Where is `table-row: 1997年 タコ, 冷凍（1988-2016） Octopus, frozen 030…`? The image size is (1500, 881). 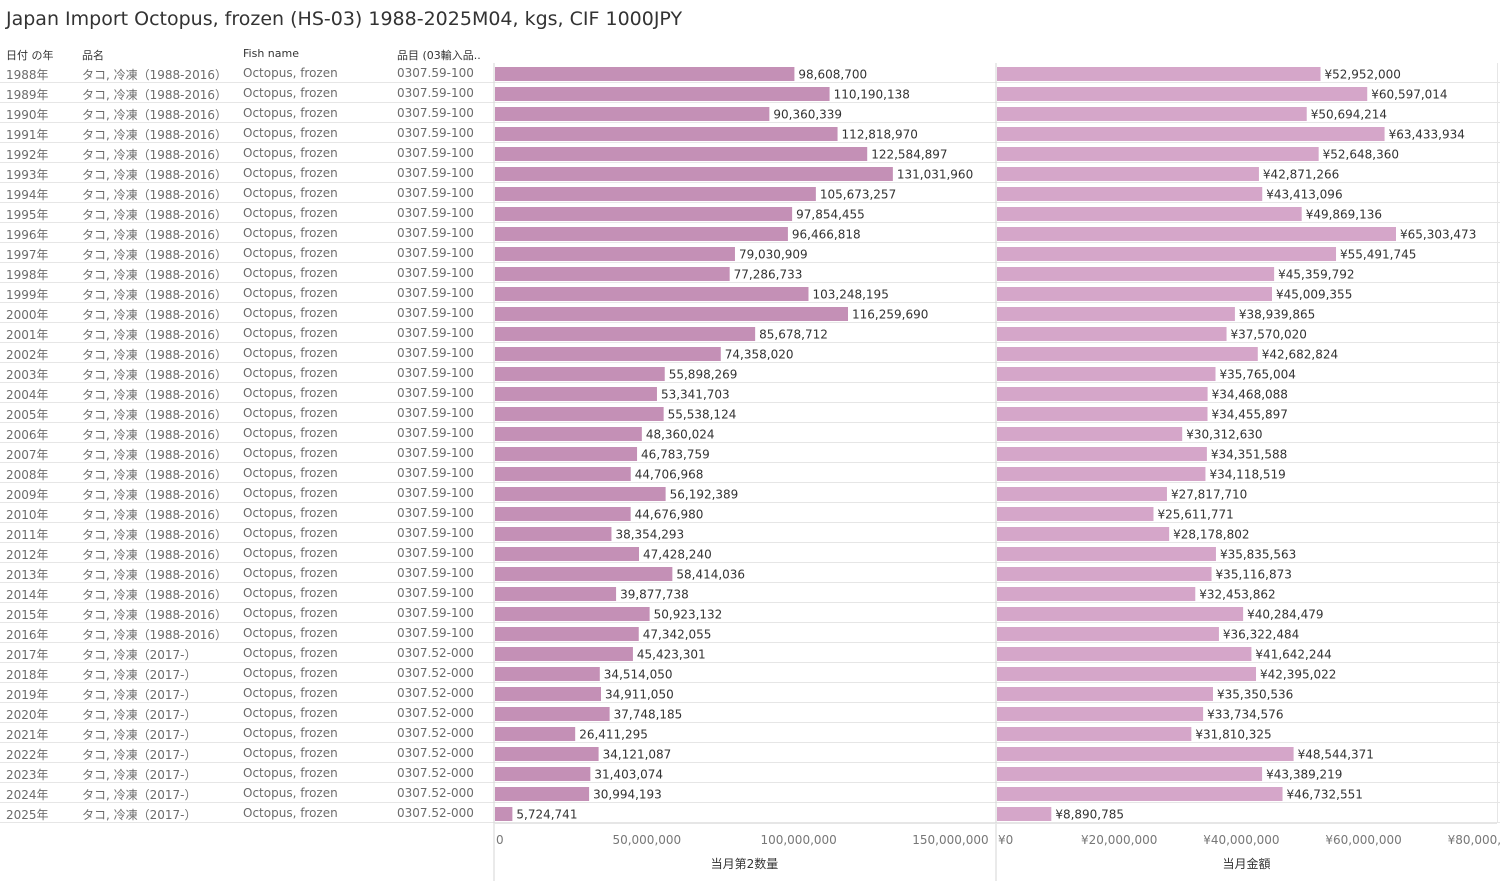 table-row: 1997年 タコ, 冷凍（1988-2016） Octopus, frozen 030… is located at coordinates (750, 253).